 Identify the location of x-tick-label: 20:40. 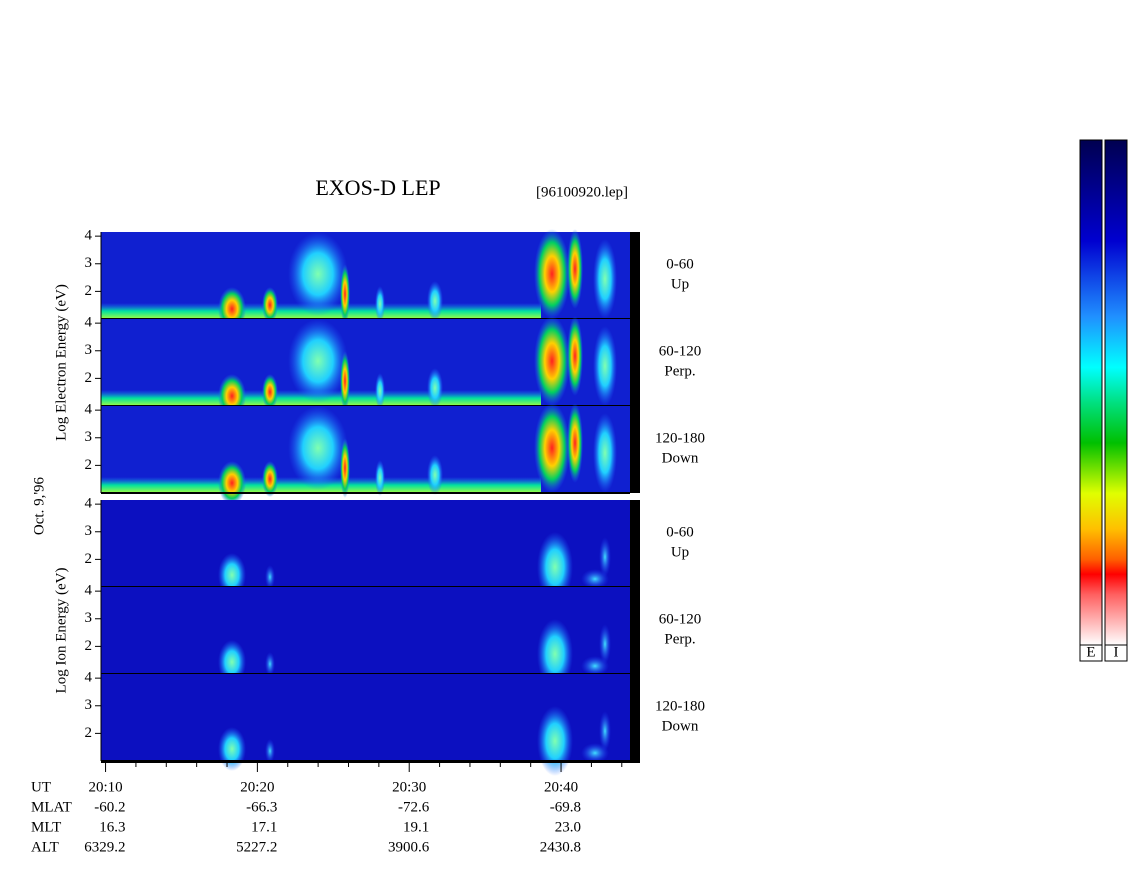
(561, 787).